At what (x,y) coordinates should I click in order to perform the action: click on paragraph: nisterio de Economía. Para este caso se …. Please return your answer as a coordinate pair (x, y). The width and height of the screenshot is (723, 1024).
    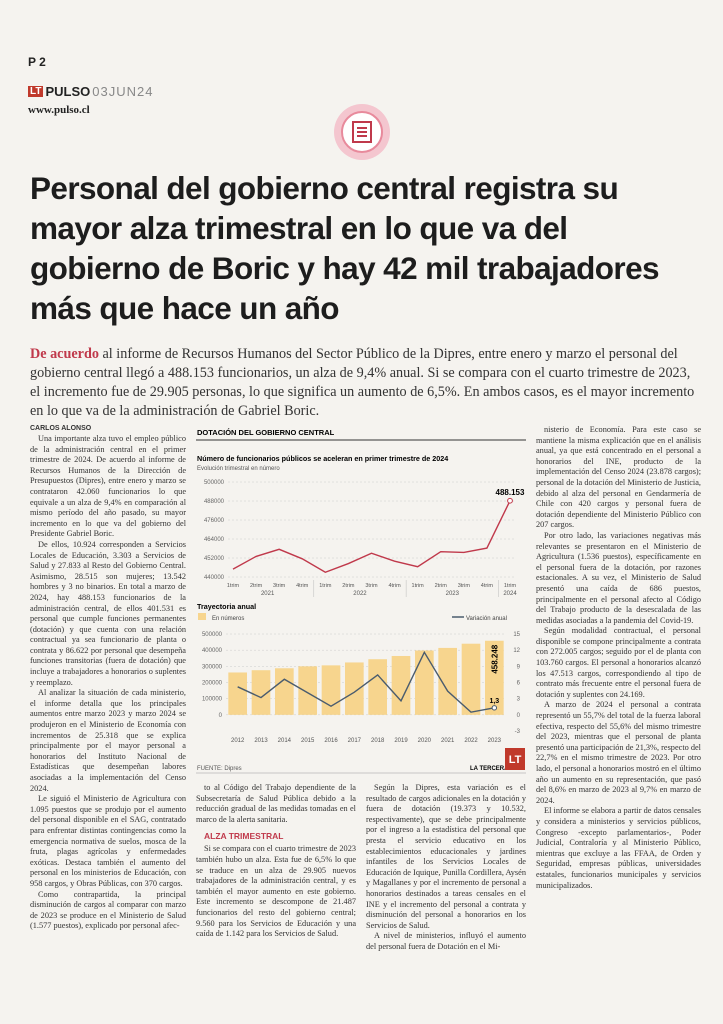
    Looking at the image, I should click on (618, 477).